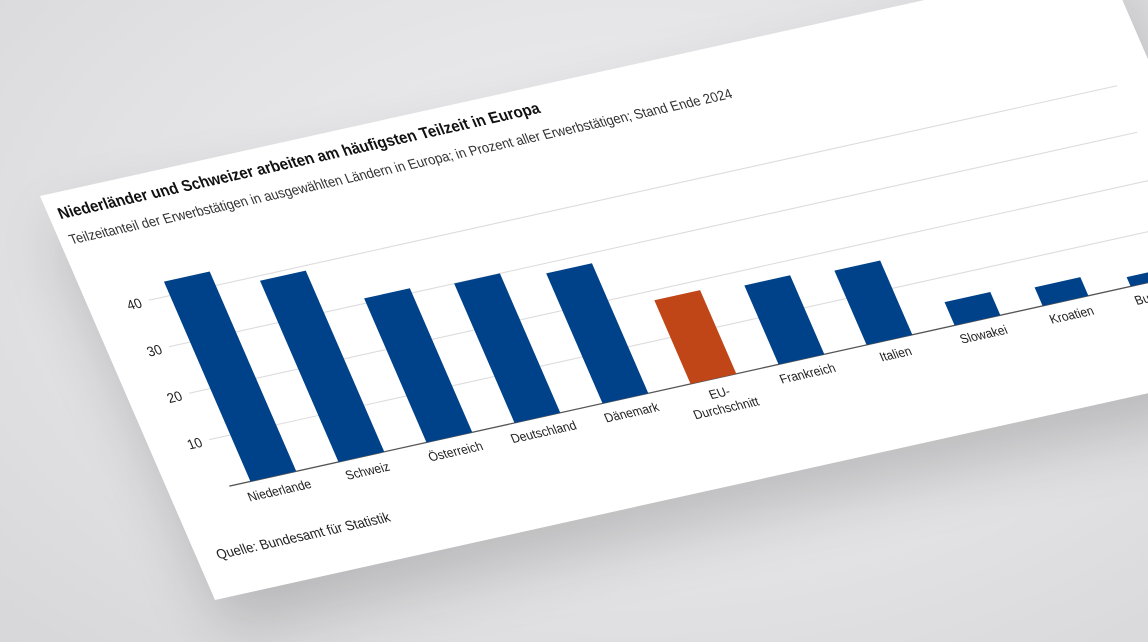 The image size is (1148, 642). I want to click on x-category-label-line: Dänemark, so click(632, 413).